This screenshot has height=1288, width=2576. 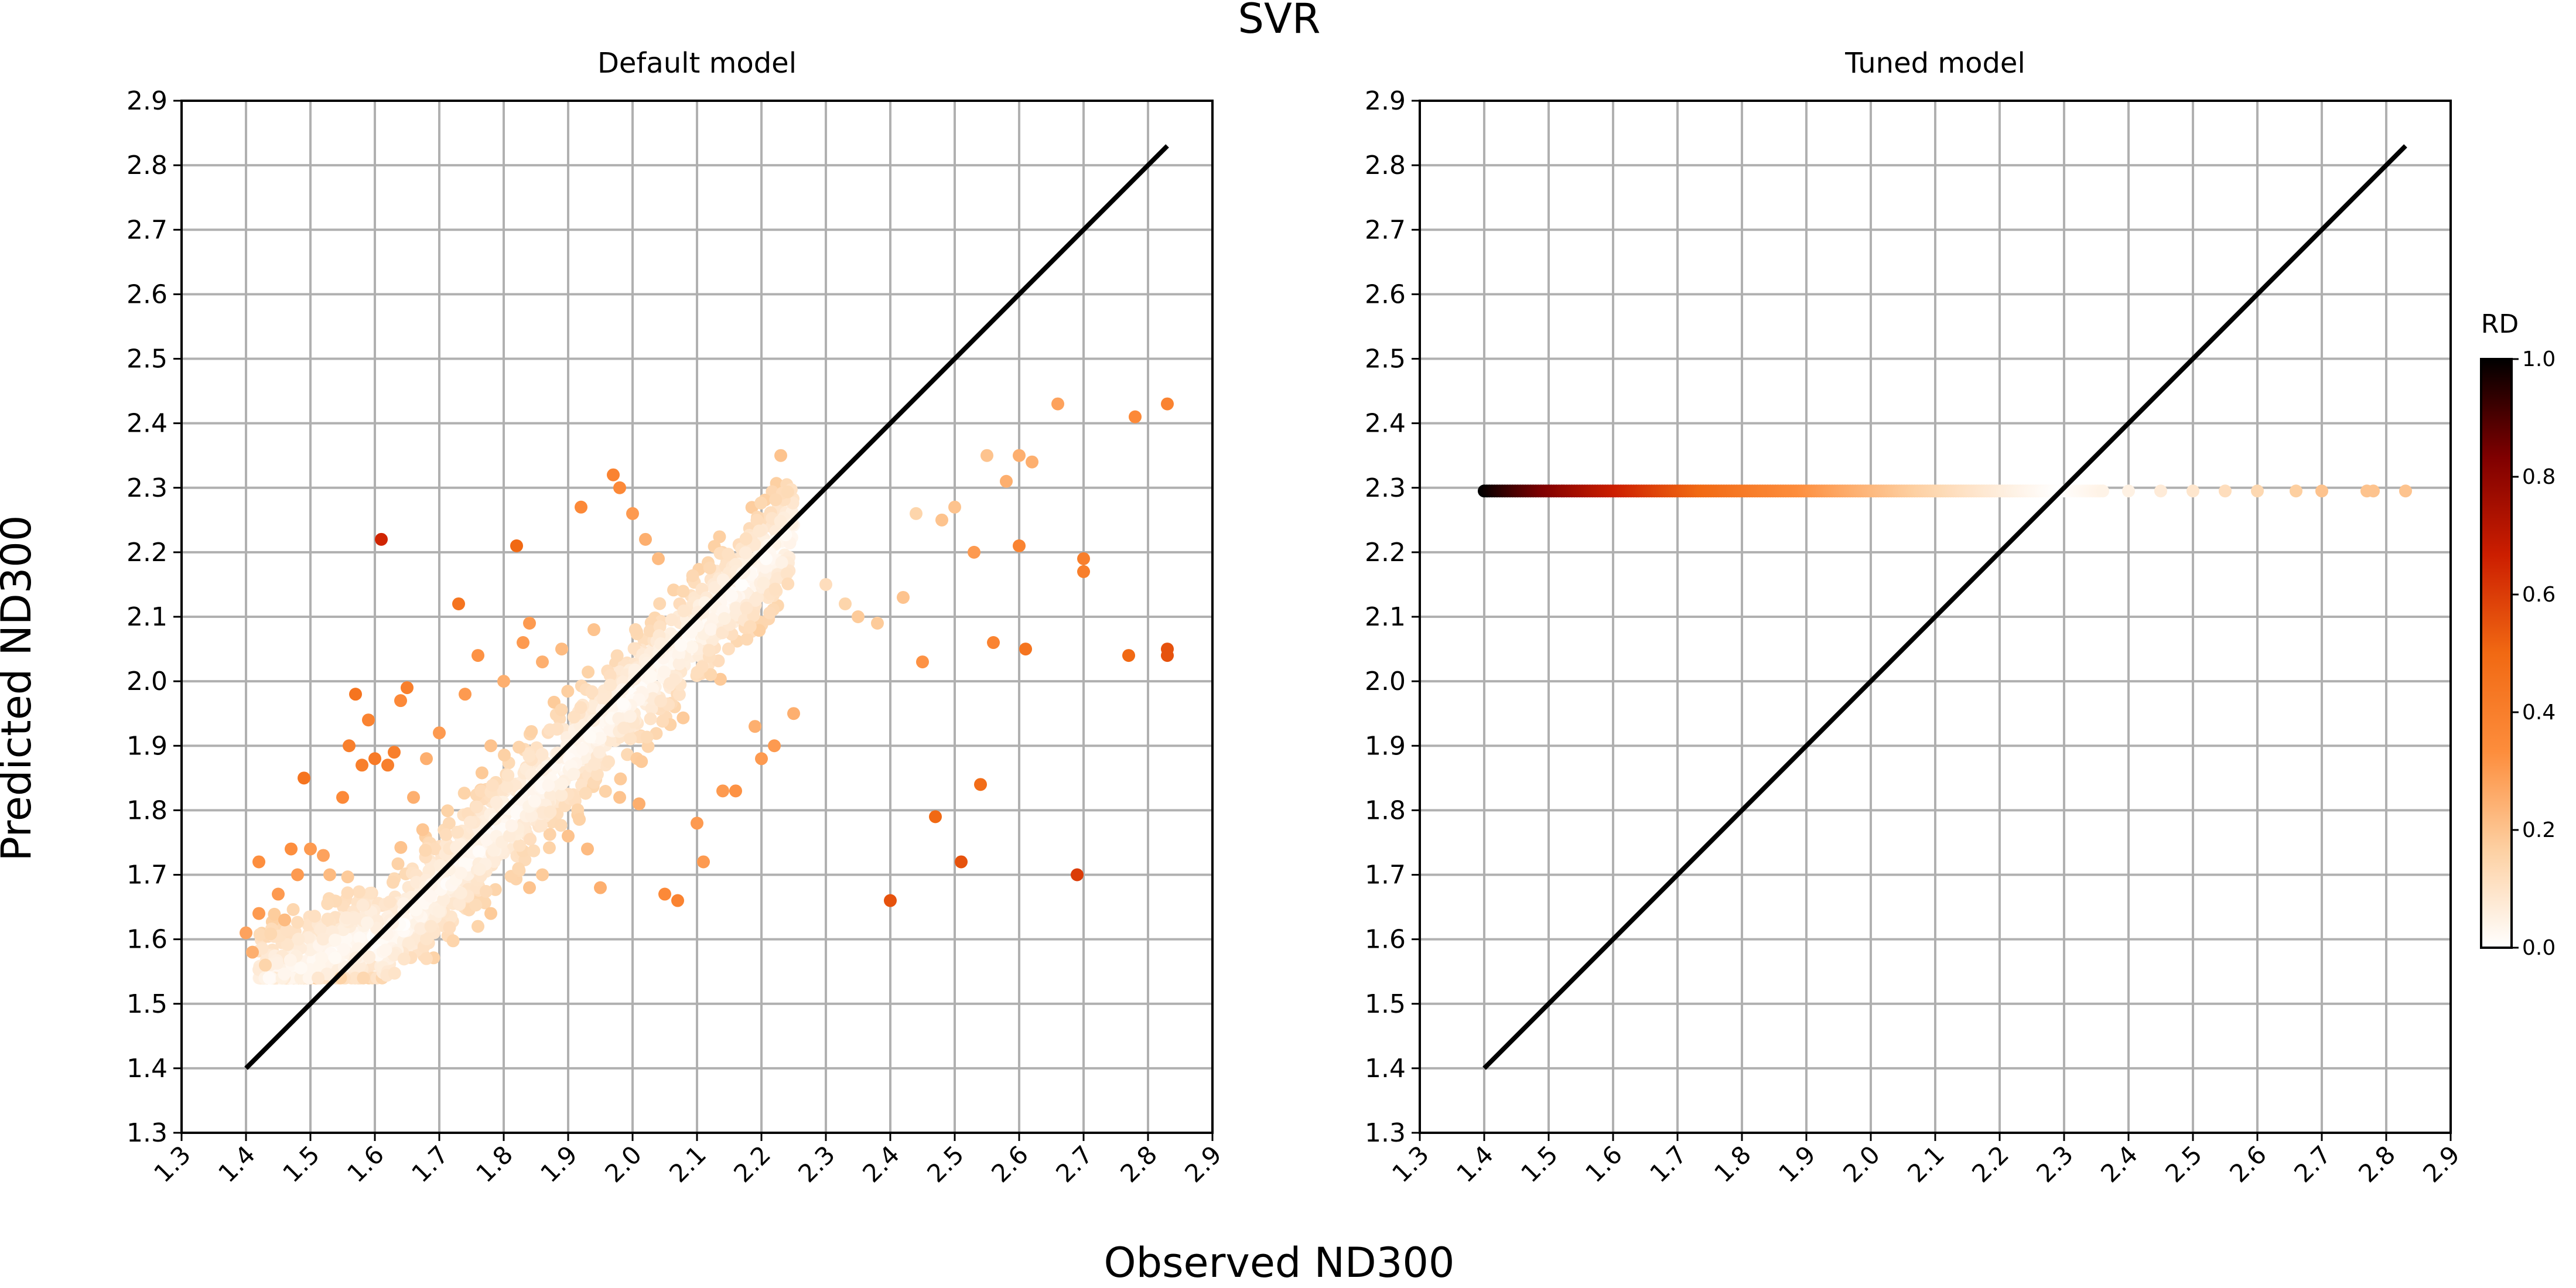 I want to click on x-tick-label: 2.0, so click(x=623, y=1164).